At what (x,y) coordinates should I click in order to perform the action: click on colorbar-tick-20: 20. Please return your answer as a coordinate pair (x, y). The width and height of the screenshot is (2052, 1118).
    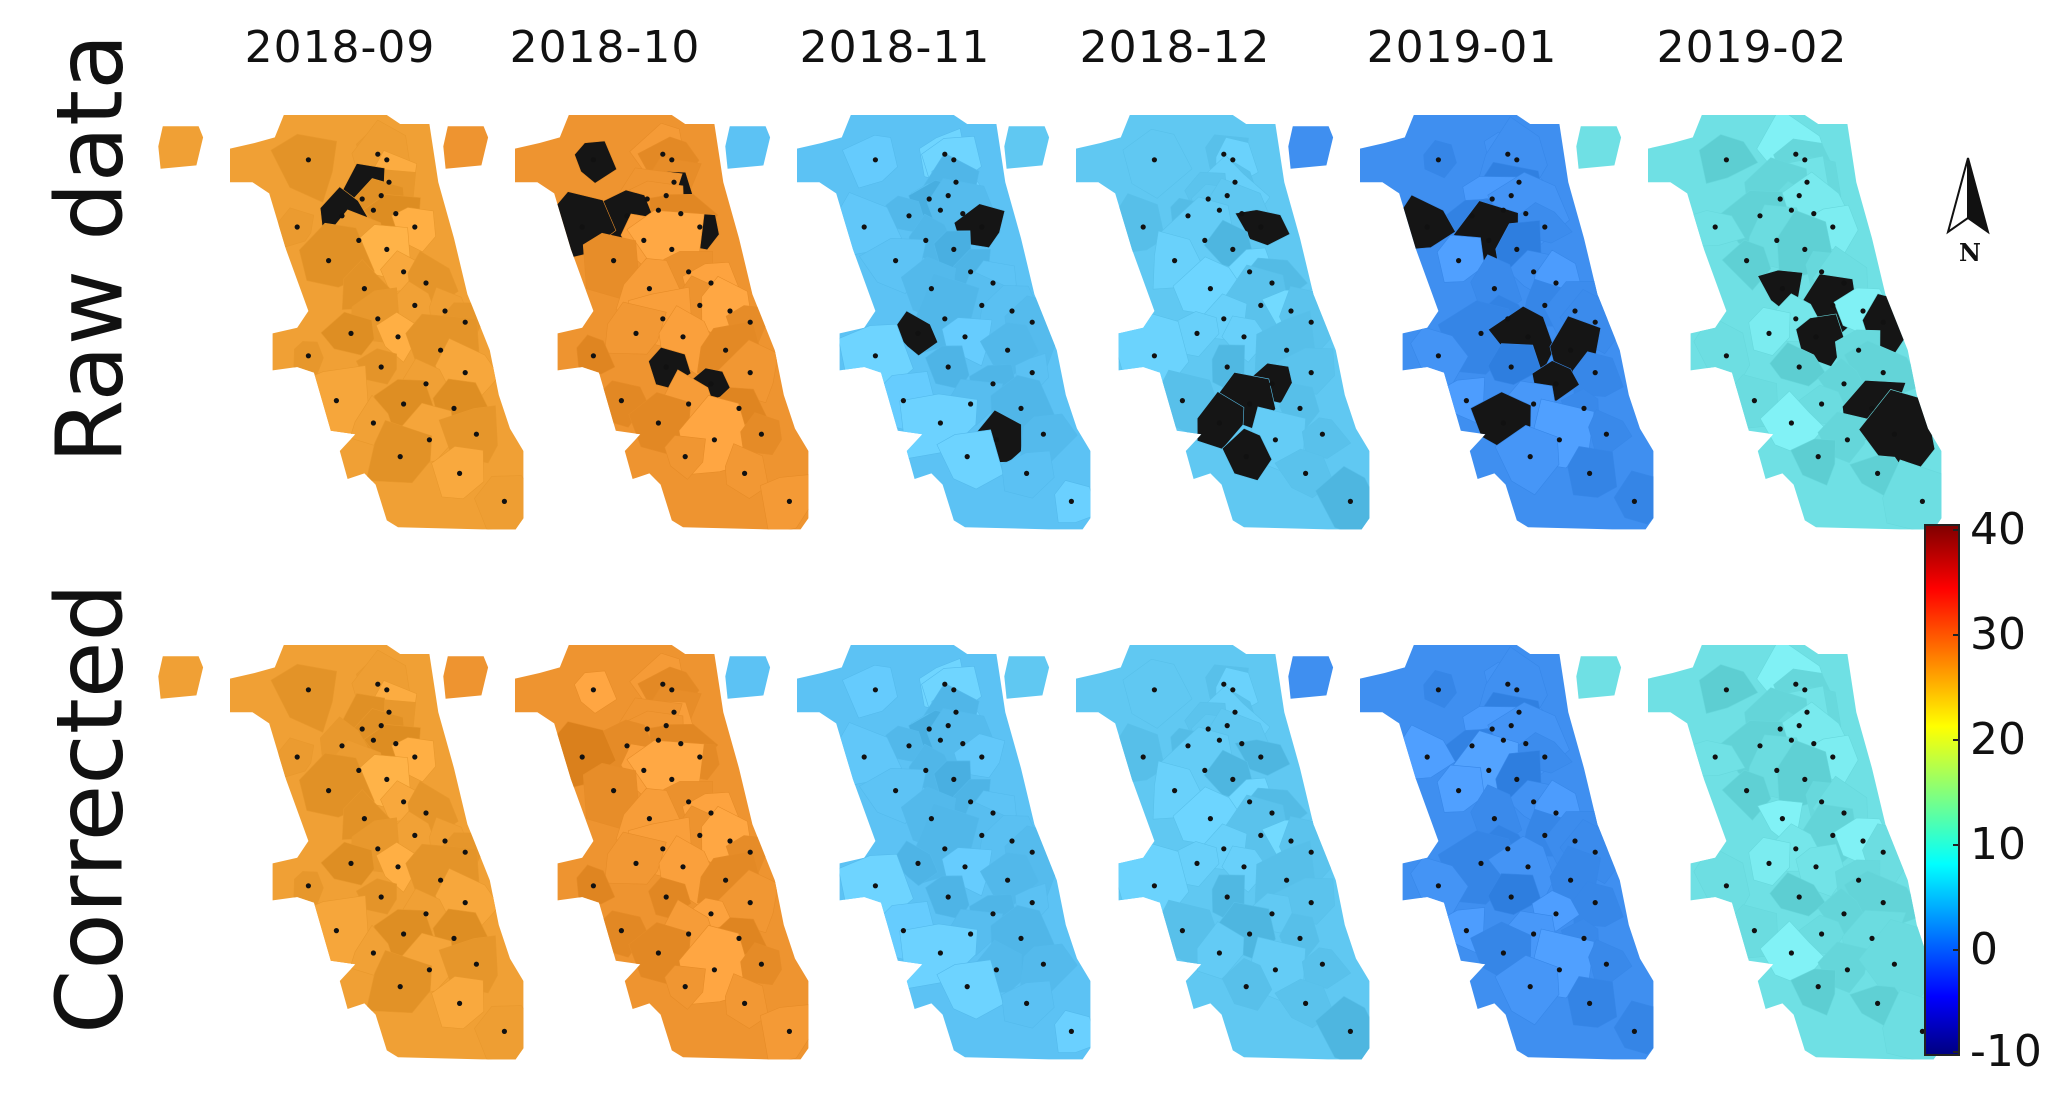
    Looking at the image, I should click on (1998, 739).